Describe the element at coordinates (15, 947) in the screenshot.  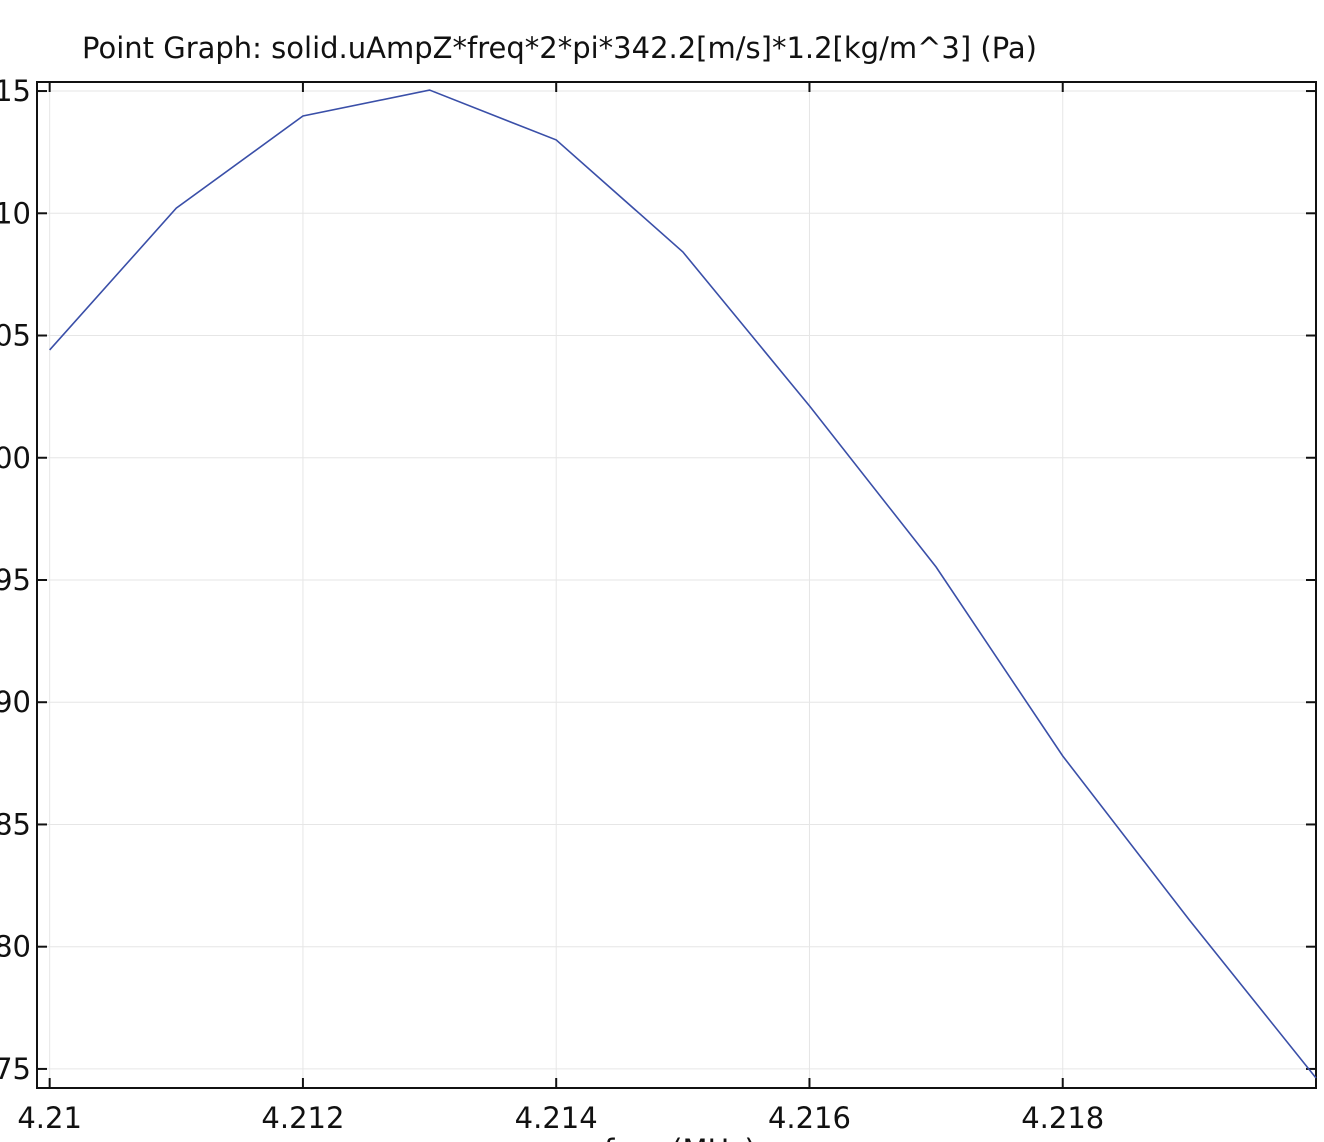
I see `y-tick-label: 80` at that location.